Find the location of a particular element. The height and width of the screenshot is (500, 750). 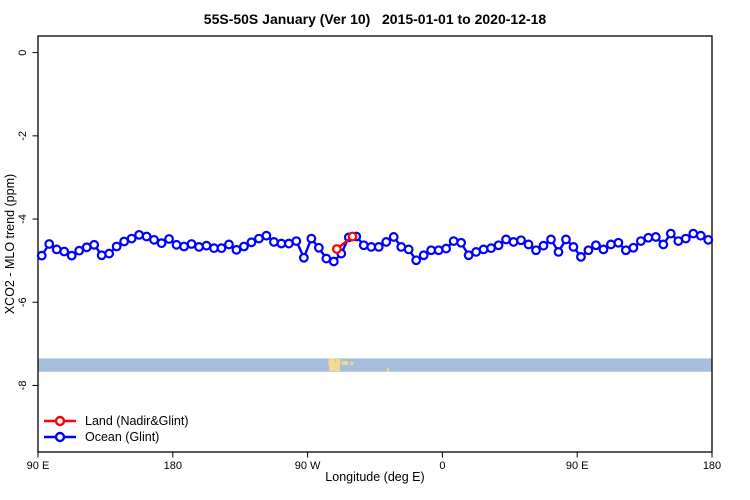

legend-label-ocean: Ocean (Glint) is located at coordinates (122, 437).